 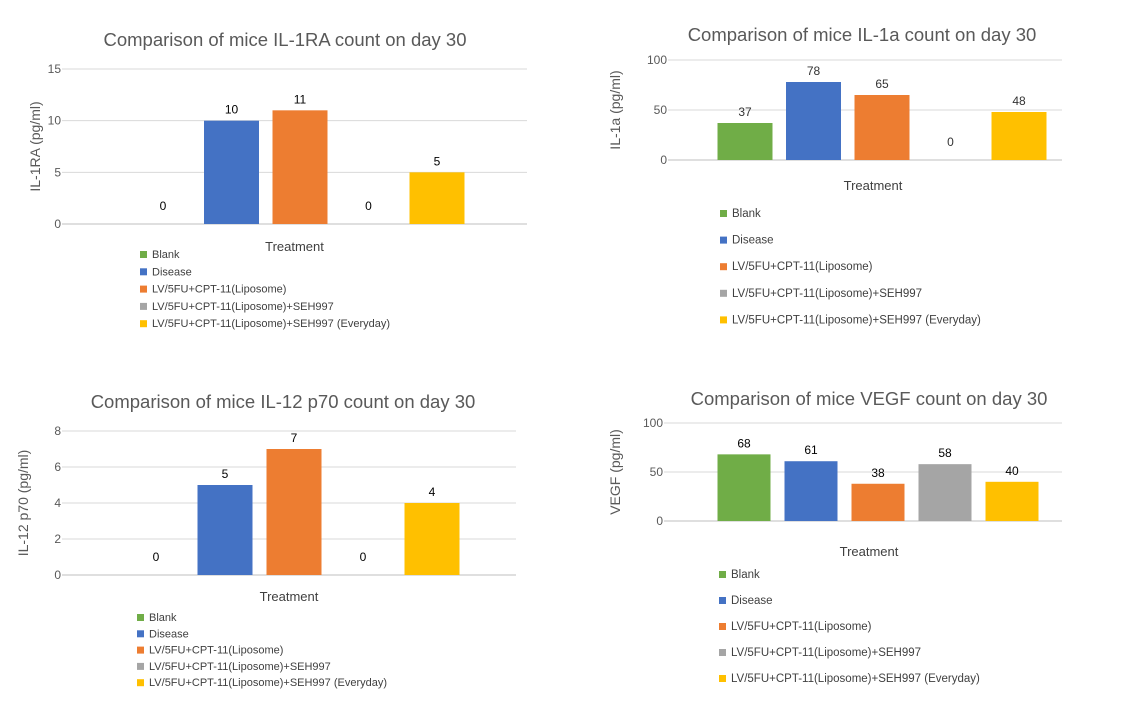 What do you see at coordinates (615, 472) in the screenshot?
I see `y-axis-label-vegf: VEGF (pg/ml)` at bounding box center [615, 472].